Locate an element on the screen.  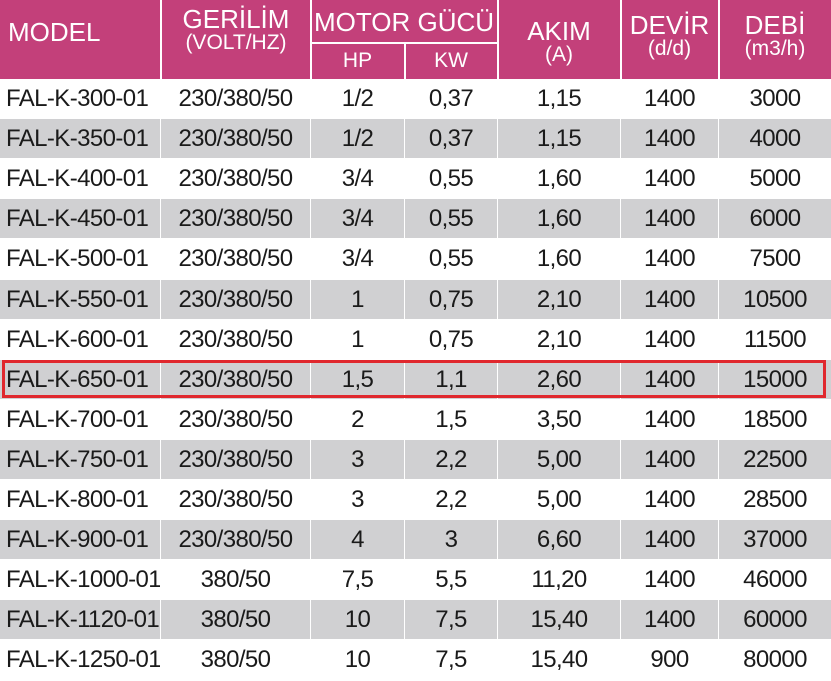
cell-model: FAL-K-1000-01 is located at coordinates (84, 580).